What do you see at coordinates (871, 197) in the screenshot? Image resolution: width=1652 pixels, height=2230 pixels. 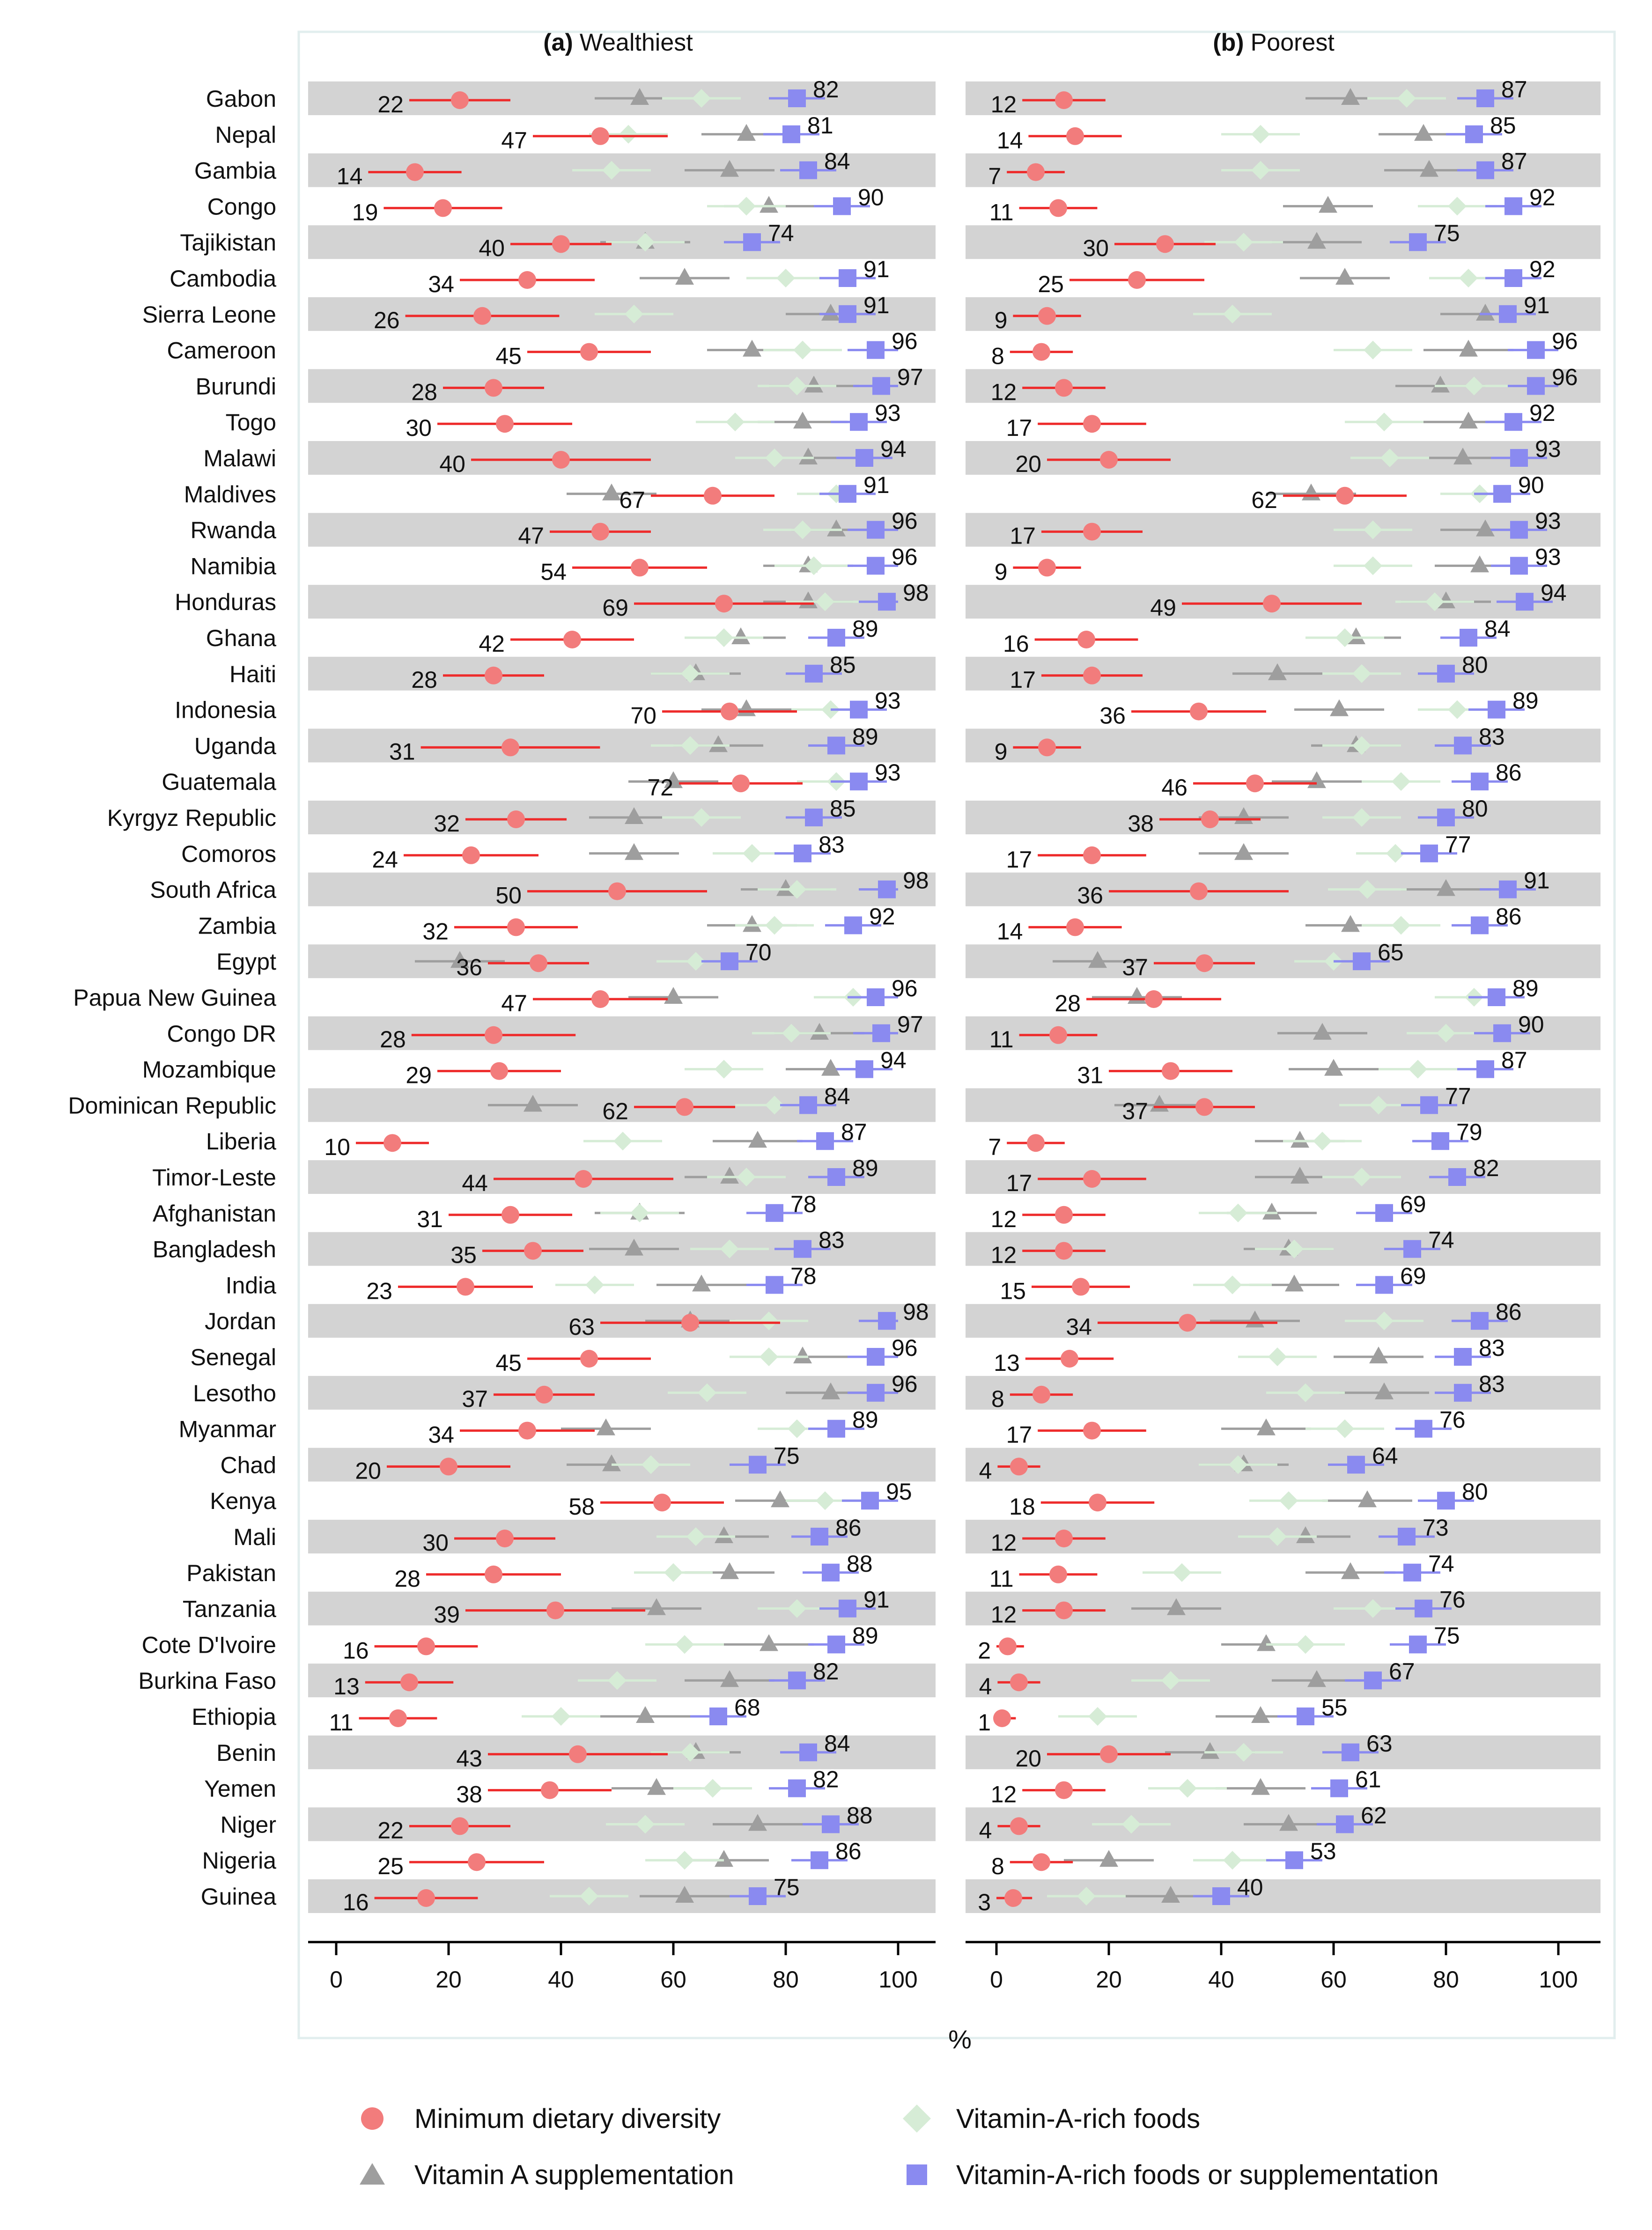 I see `either-value-a-congo: 90` at bounding box center [871, 197].